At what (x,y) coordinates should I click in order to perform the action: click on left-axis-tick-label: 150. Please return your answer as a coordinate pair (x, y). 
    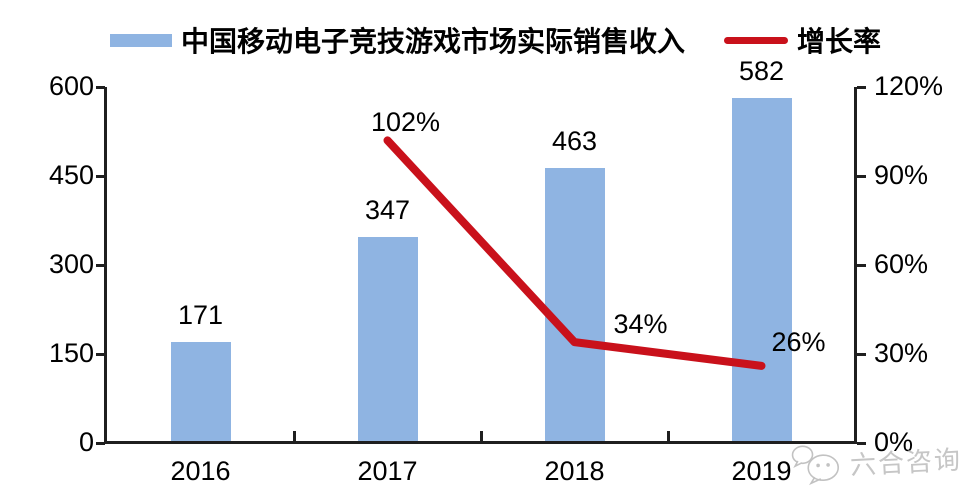
    Looking at the image, I should click on (71, 353).